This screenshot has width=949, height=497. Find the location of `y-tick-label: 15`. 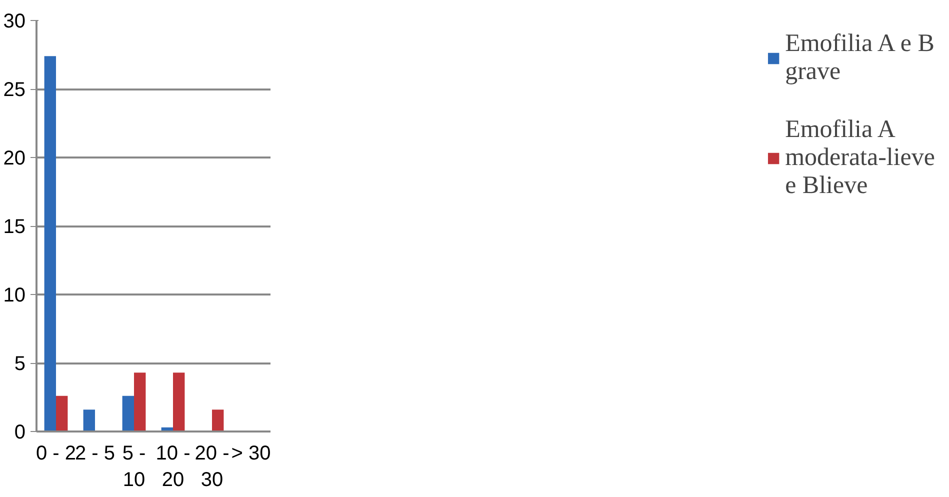

y-tick-label: 15 is located at coordinates (14, 227).